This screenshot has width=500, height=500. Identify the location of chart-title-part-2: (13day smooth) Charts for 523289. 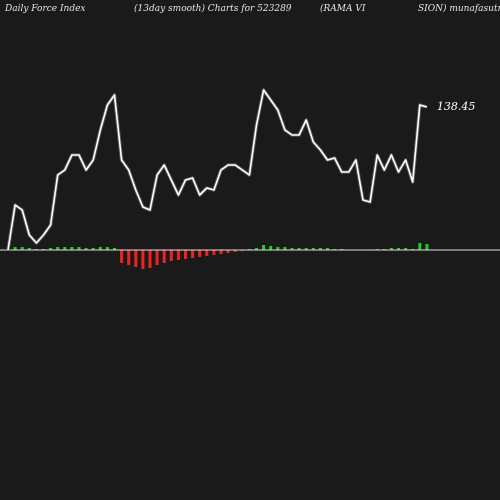
(213, 8).